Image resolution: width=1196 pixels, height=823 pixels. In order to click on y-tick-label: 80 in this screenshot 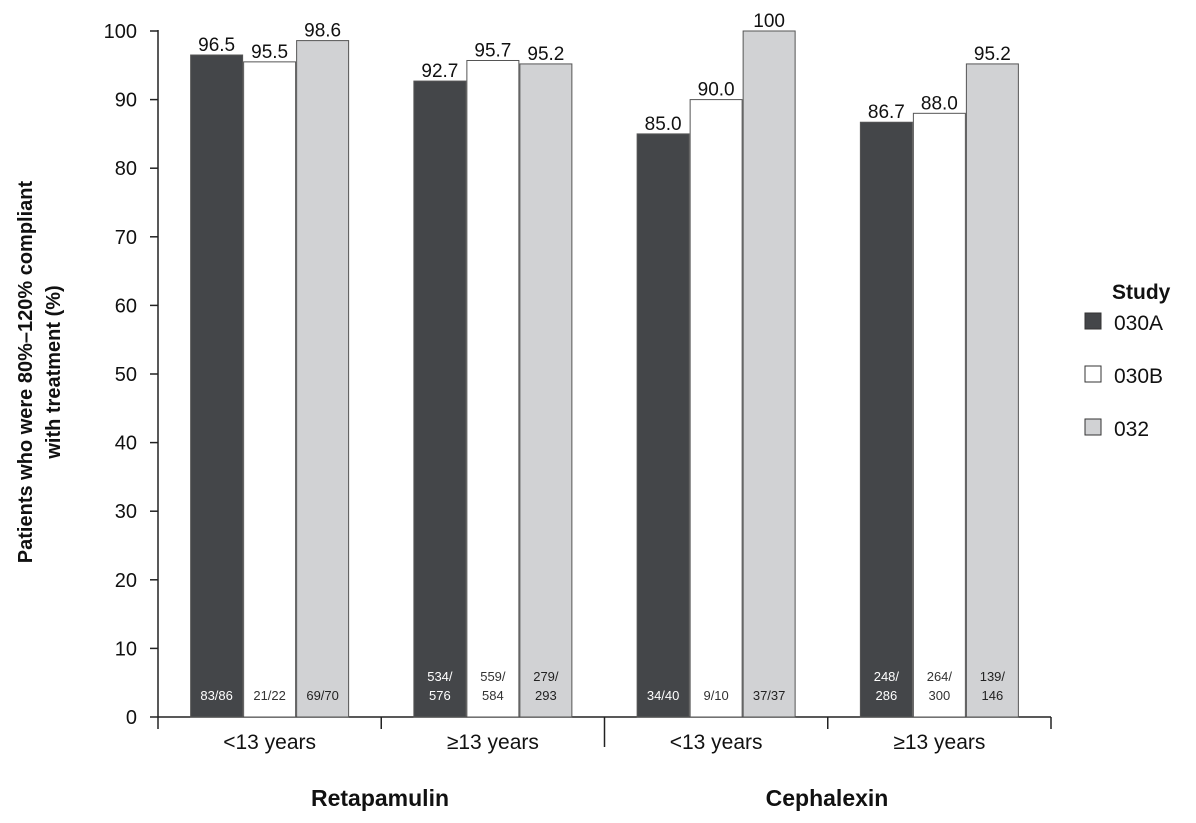, I will do `click(126, 169)`.